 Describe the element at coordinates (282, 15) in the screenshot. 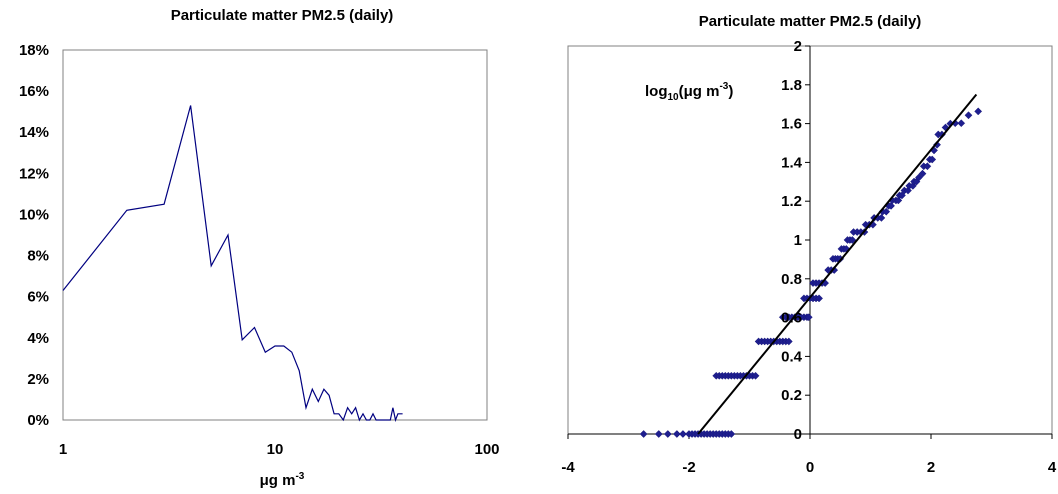

I see `left-chart-title: Particulate matter PM2.5 (daily)` at that location.